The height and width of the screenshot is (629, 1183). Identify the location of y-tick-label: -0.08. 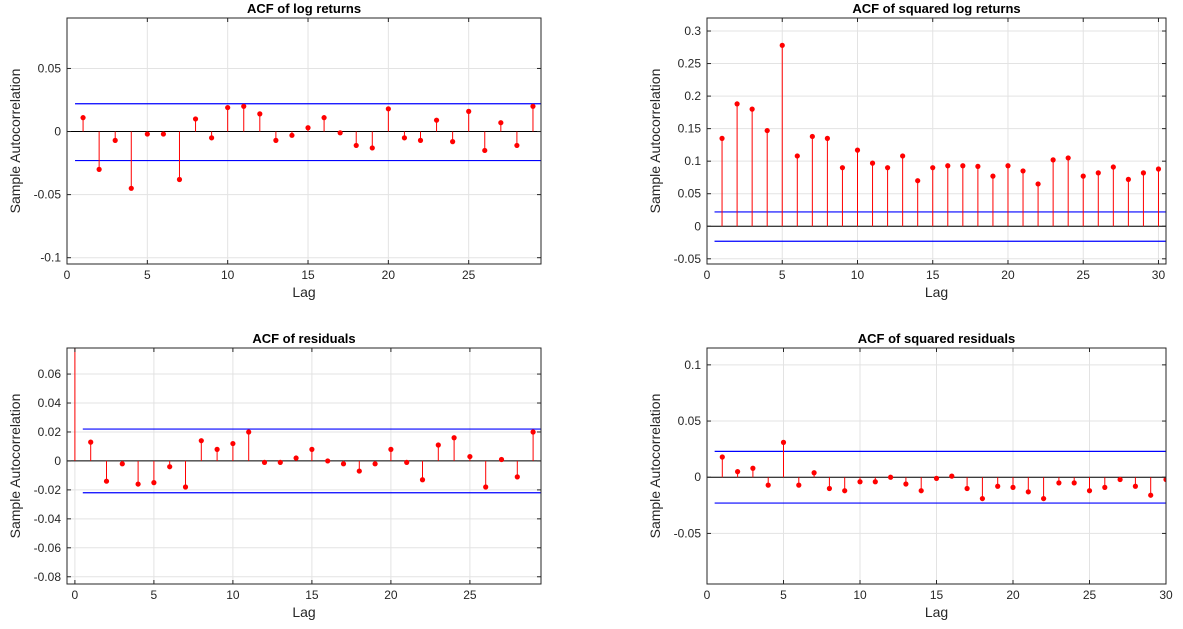
(48, 577).